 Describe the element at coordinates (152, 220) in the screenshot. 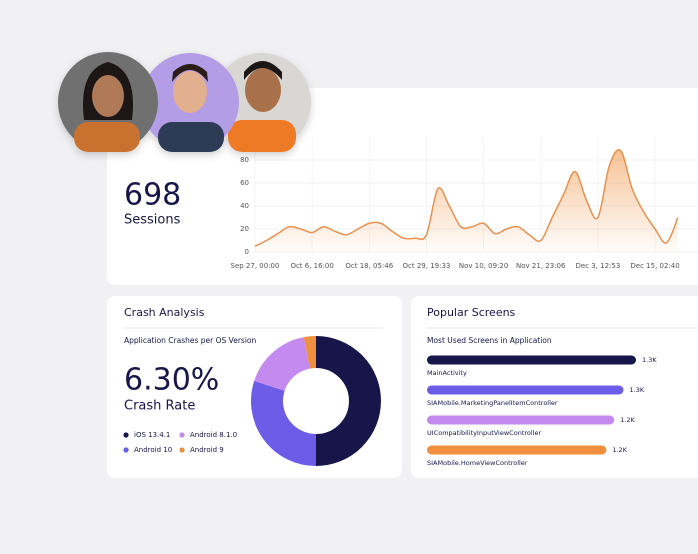

I see `sessions-label: Sessions` at that location.